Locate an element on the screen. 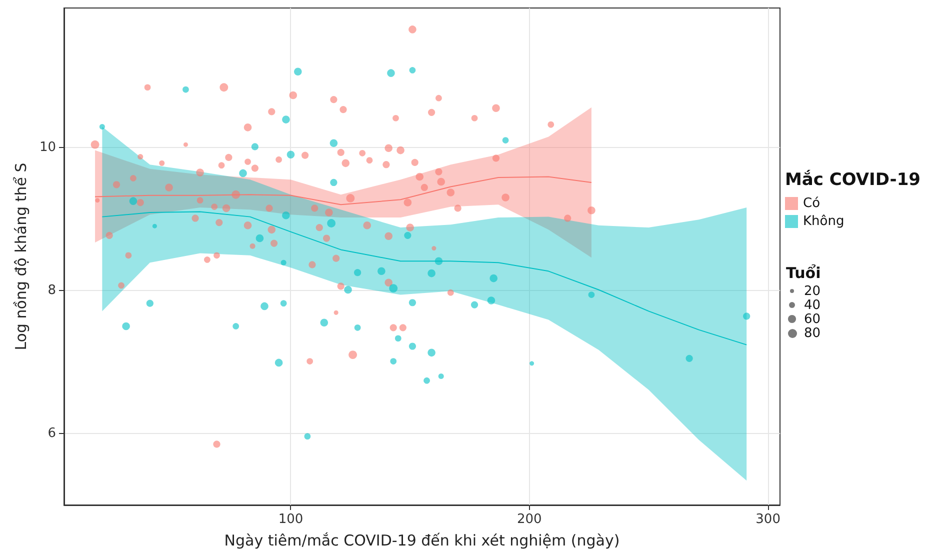 The image size is (944, 554). y-axis-title: Log nồng độ kháng thể S is located at coordinates (21, 256).